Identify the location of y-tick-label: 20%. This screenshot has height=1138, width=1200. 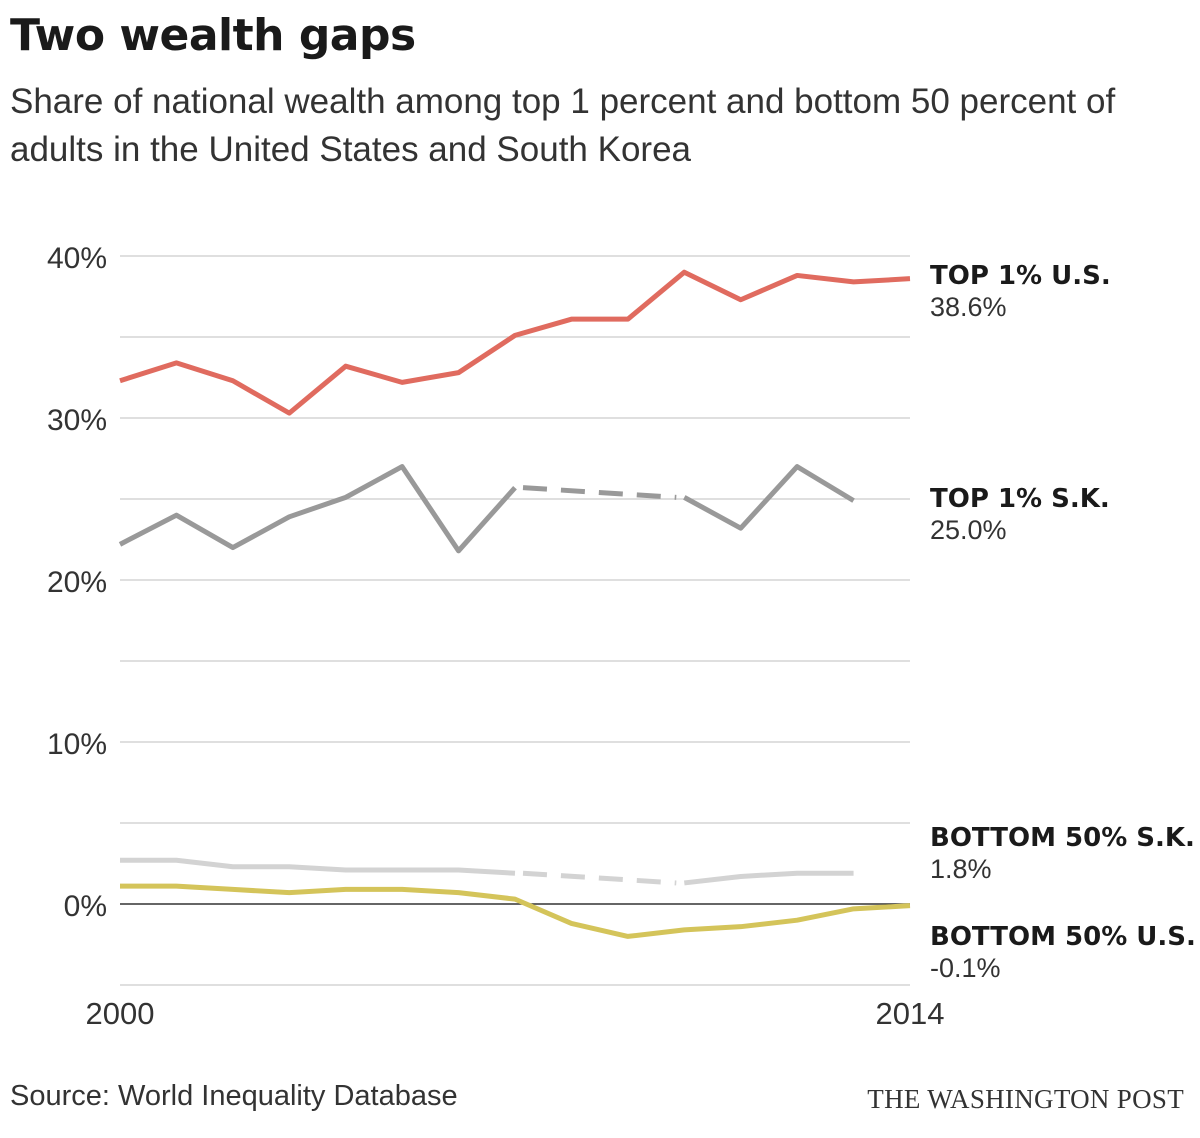
(77, 582).